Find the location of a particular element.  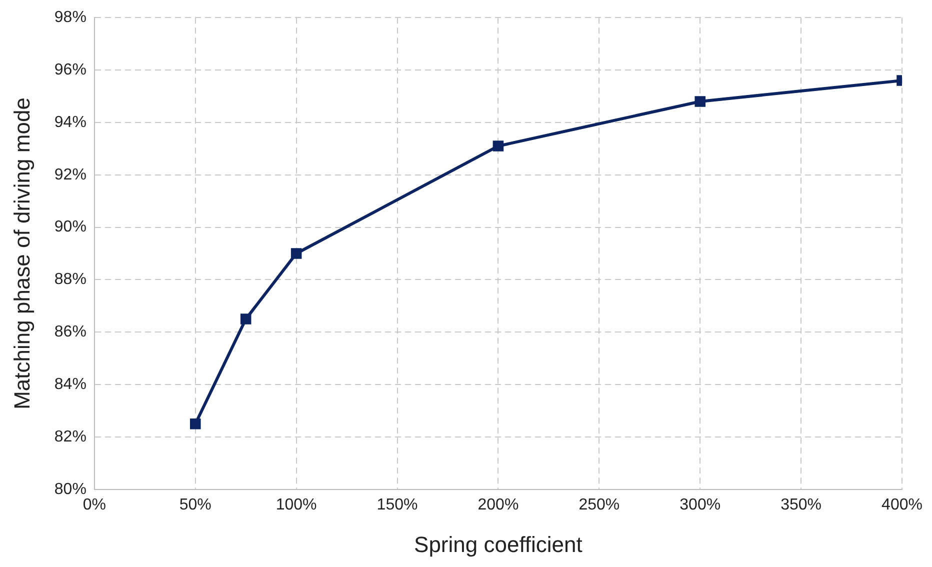

x-tick-label: 400% is located at coordinates (902, 505).